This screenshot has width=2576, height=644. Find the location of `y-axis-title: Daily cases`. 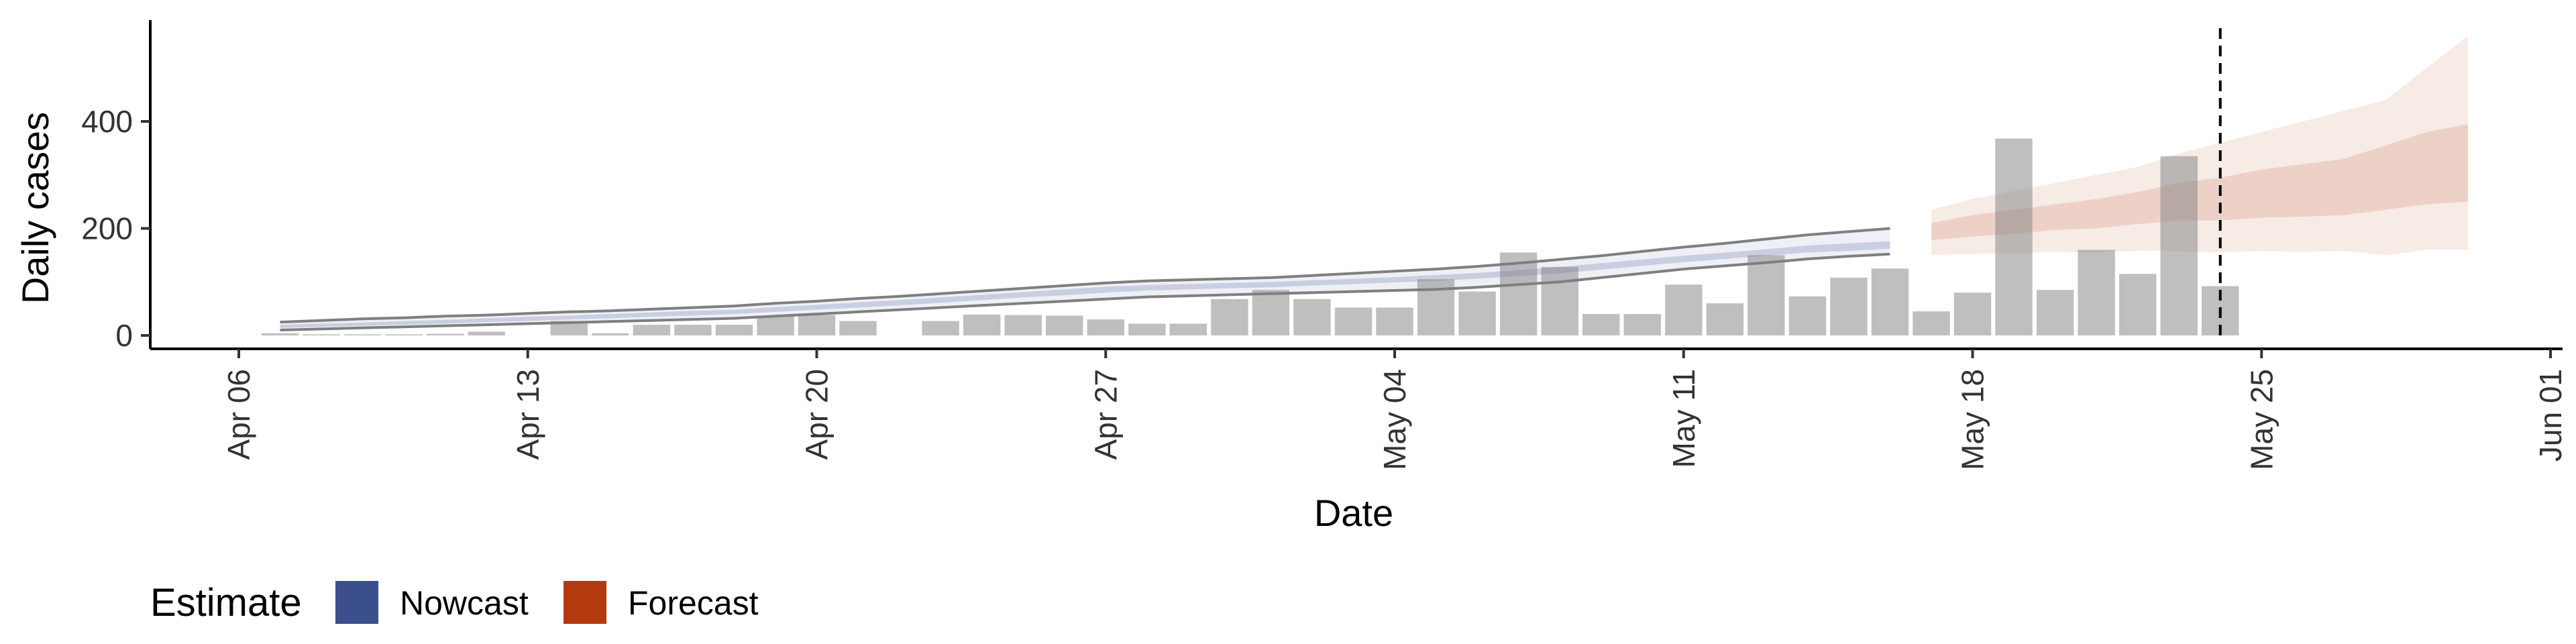

y-axis-title: Daily cases is located at coordinates (35, 208).